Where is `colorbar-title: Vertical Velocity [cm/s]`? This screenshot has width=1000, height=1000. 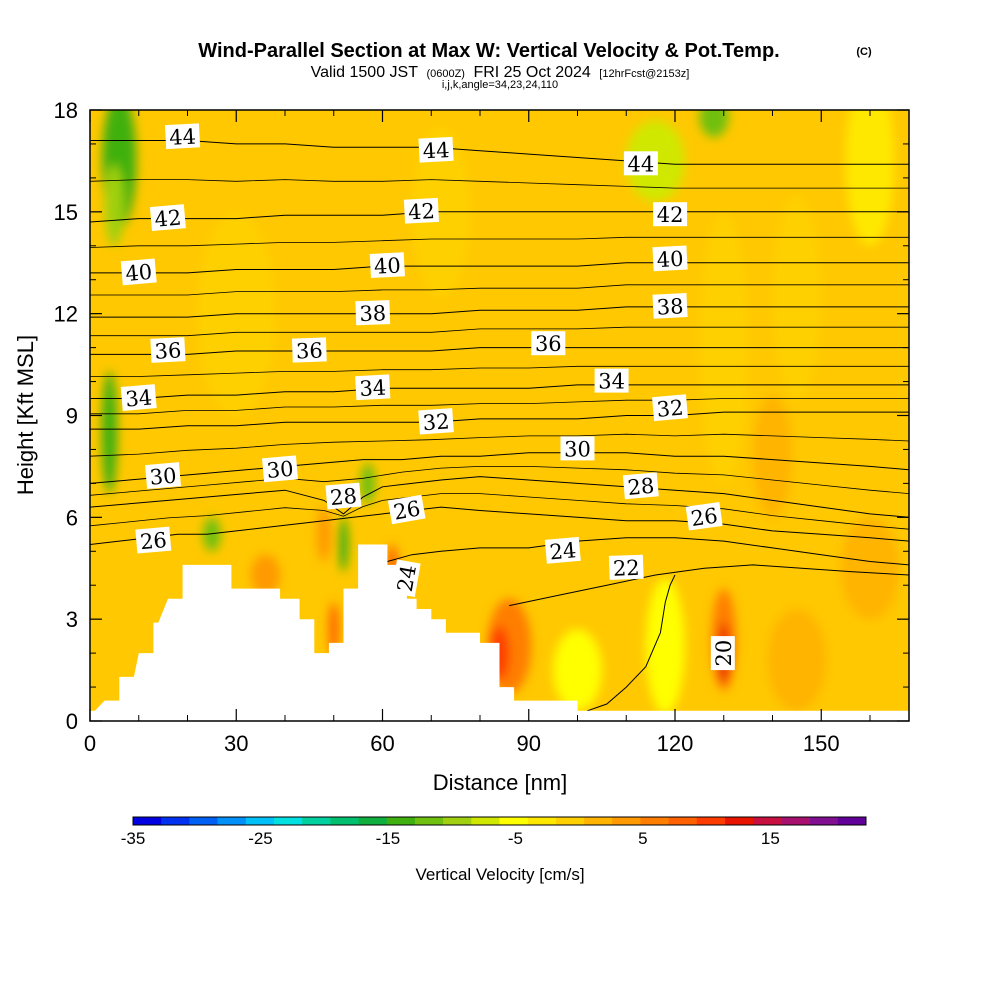
colorbar-title: Vertical Velocity [cm/s] is located at coordinates (499, 874).